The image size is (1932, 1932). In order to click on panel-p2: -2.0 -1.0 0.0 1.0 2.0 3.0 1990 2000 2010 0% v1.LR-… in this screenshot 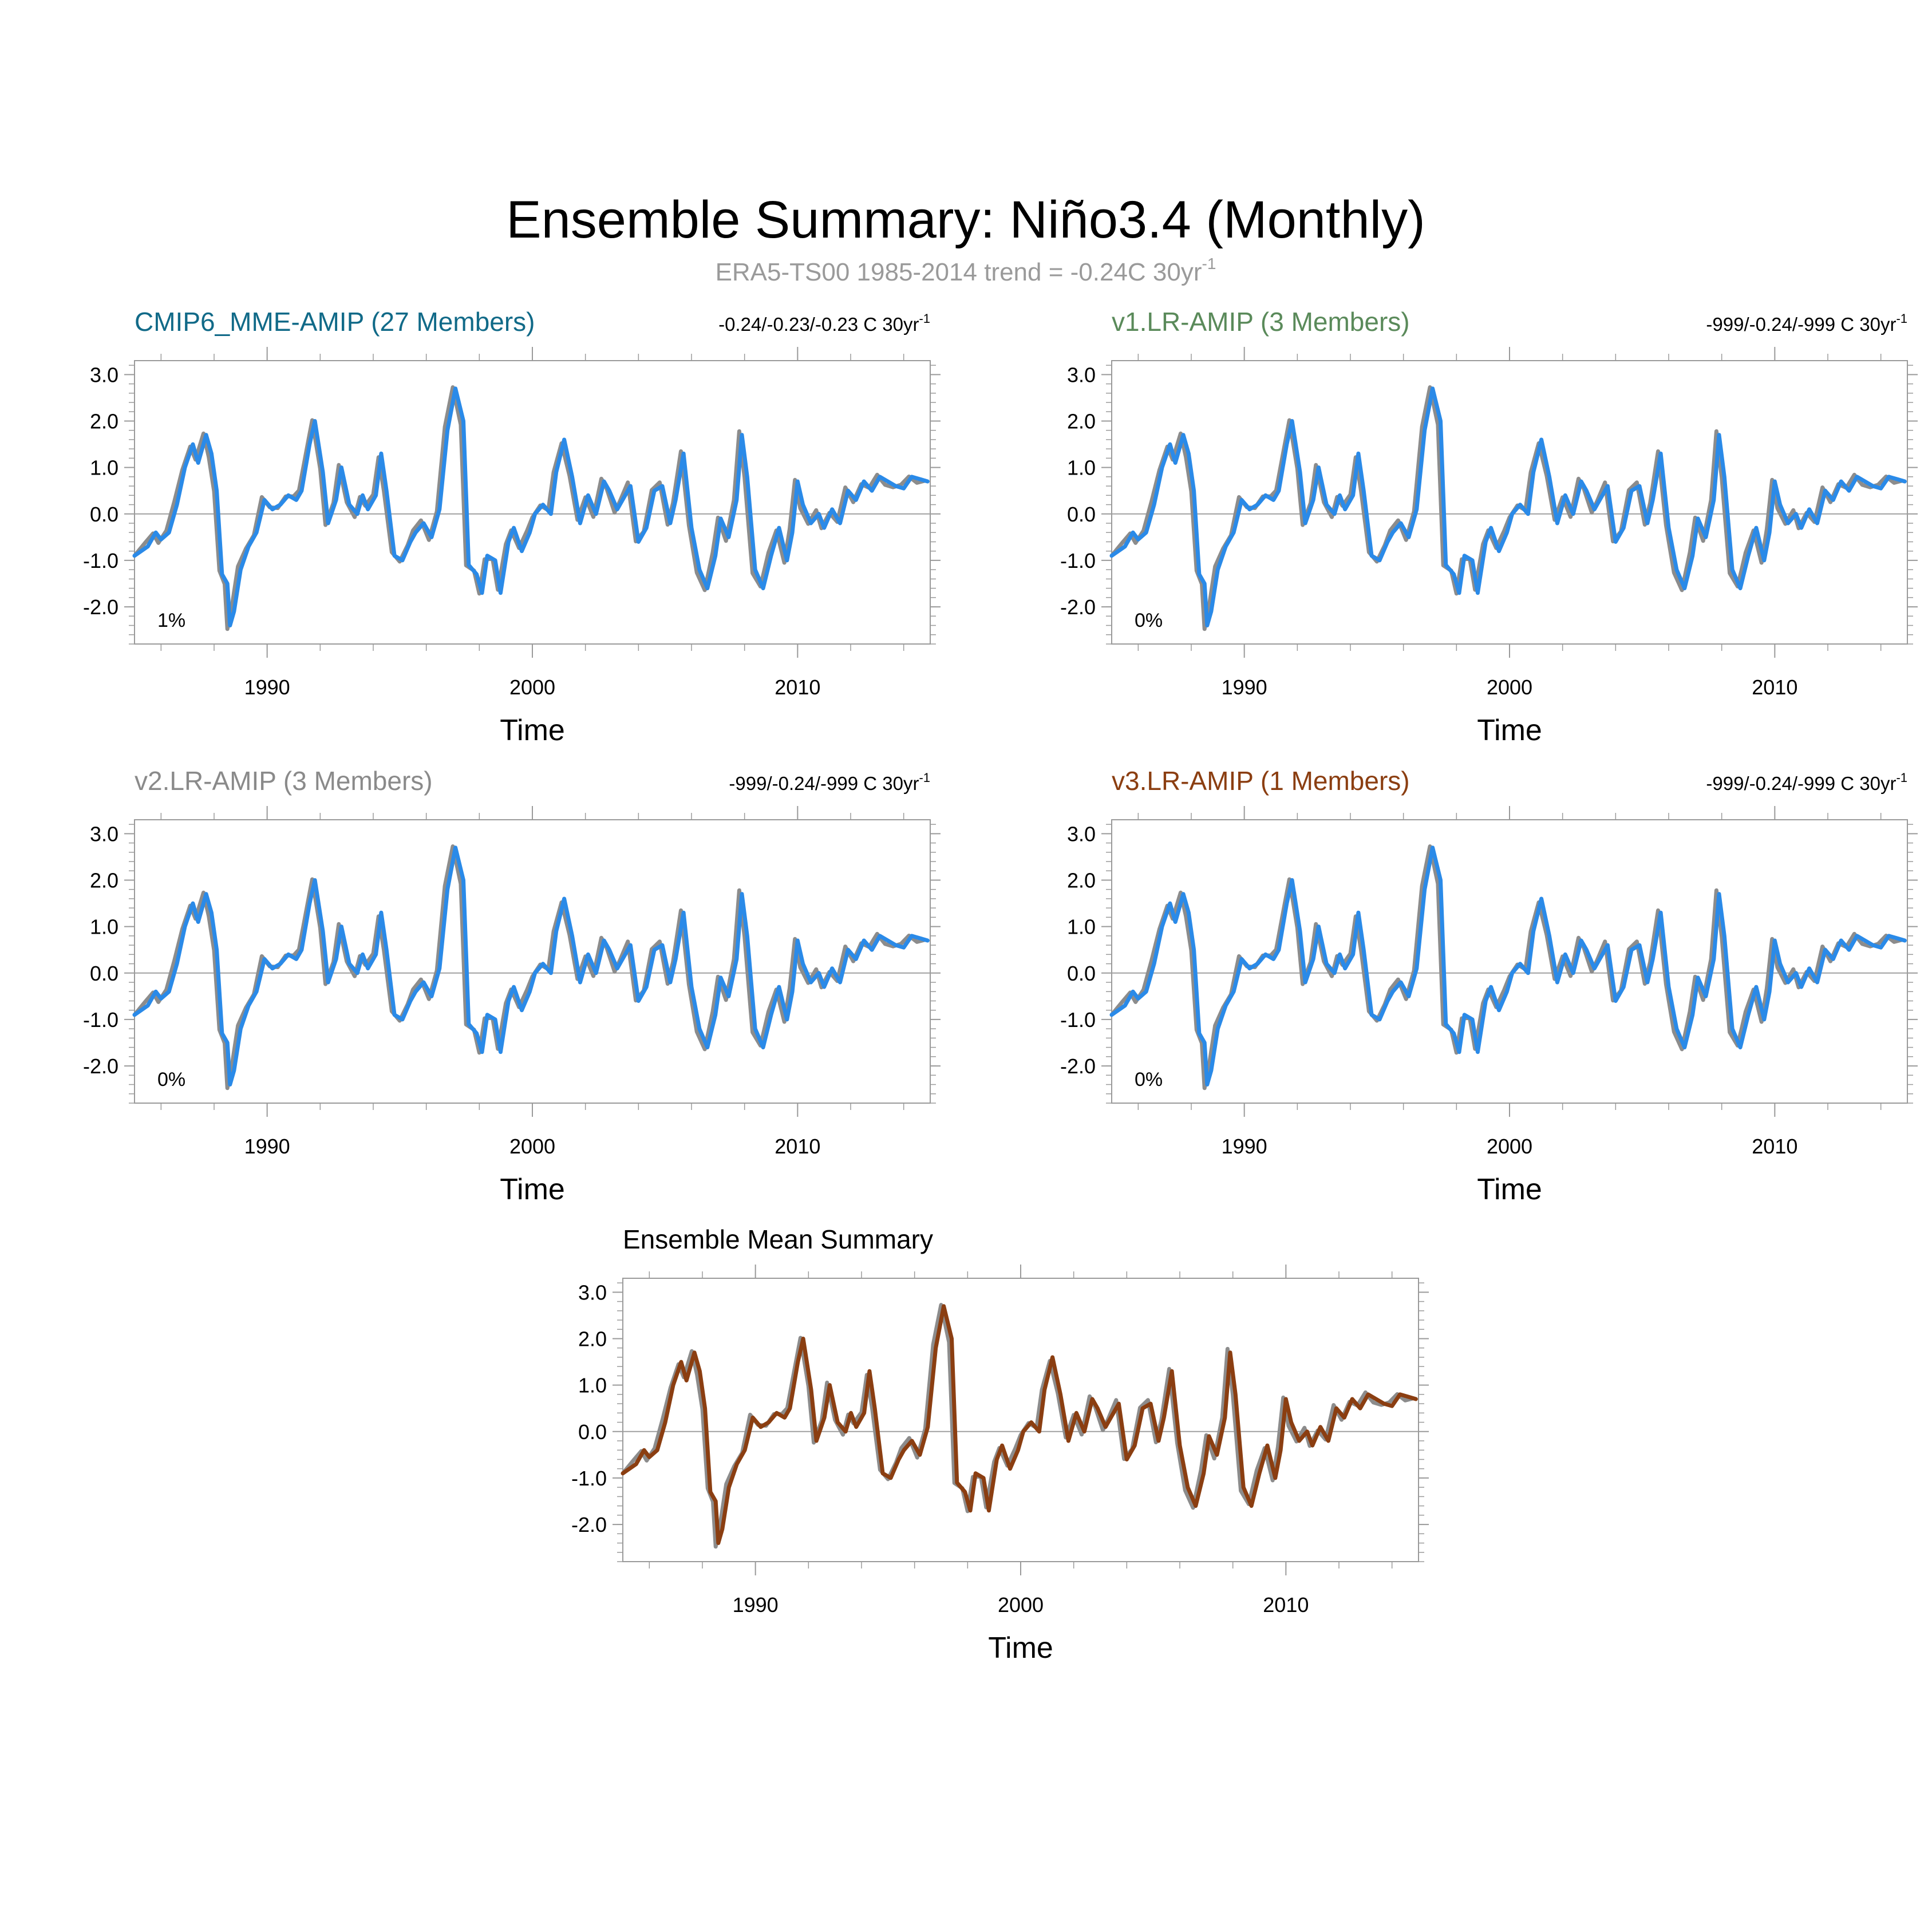, I will do `click(1489, 527)`.